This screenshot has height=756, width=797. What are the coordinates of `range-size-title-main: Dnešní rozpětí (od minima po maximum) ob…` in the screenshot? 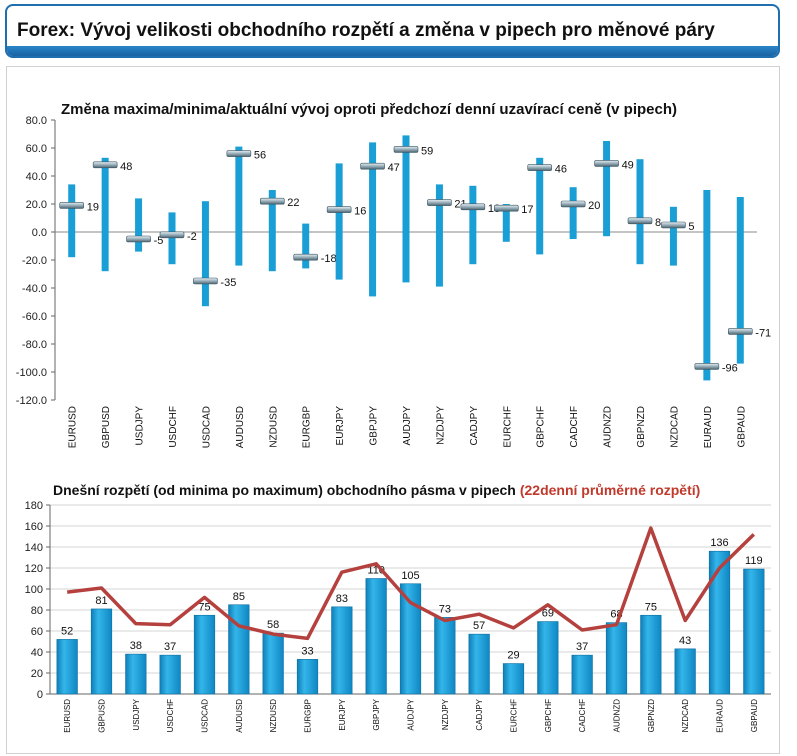 It's located at (284, 490).